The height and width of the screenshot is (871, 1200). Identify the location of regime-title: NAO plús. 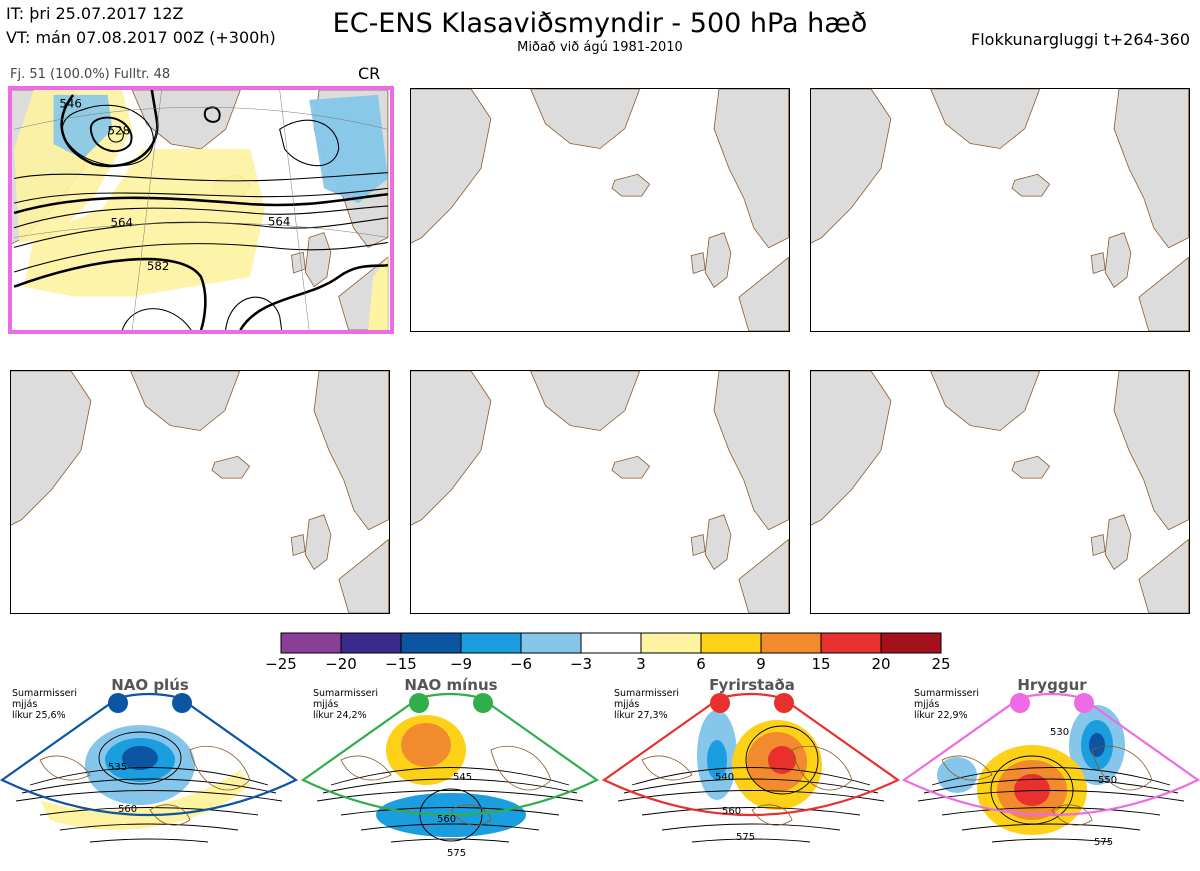
(150, 685).